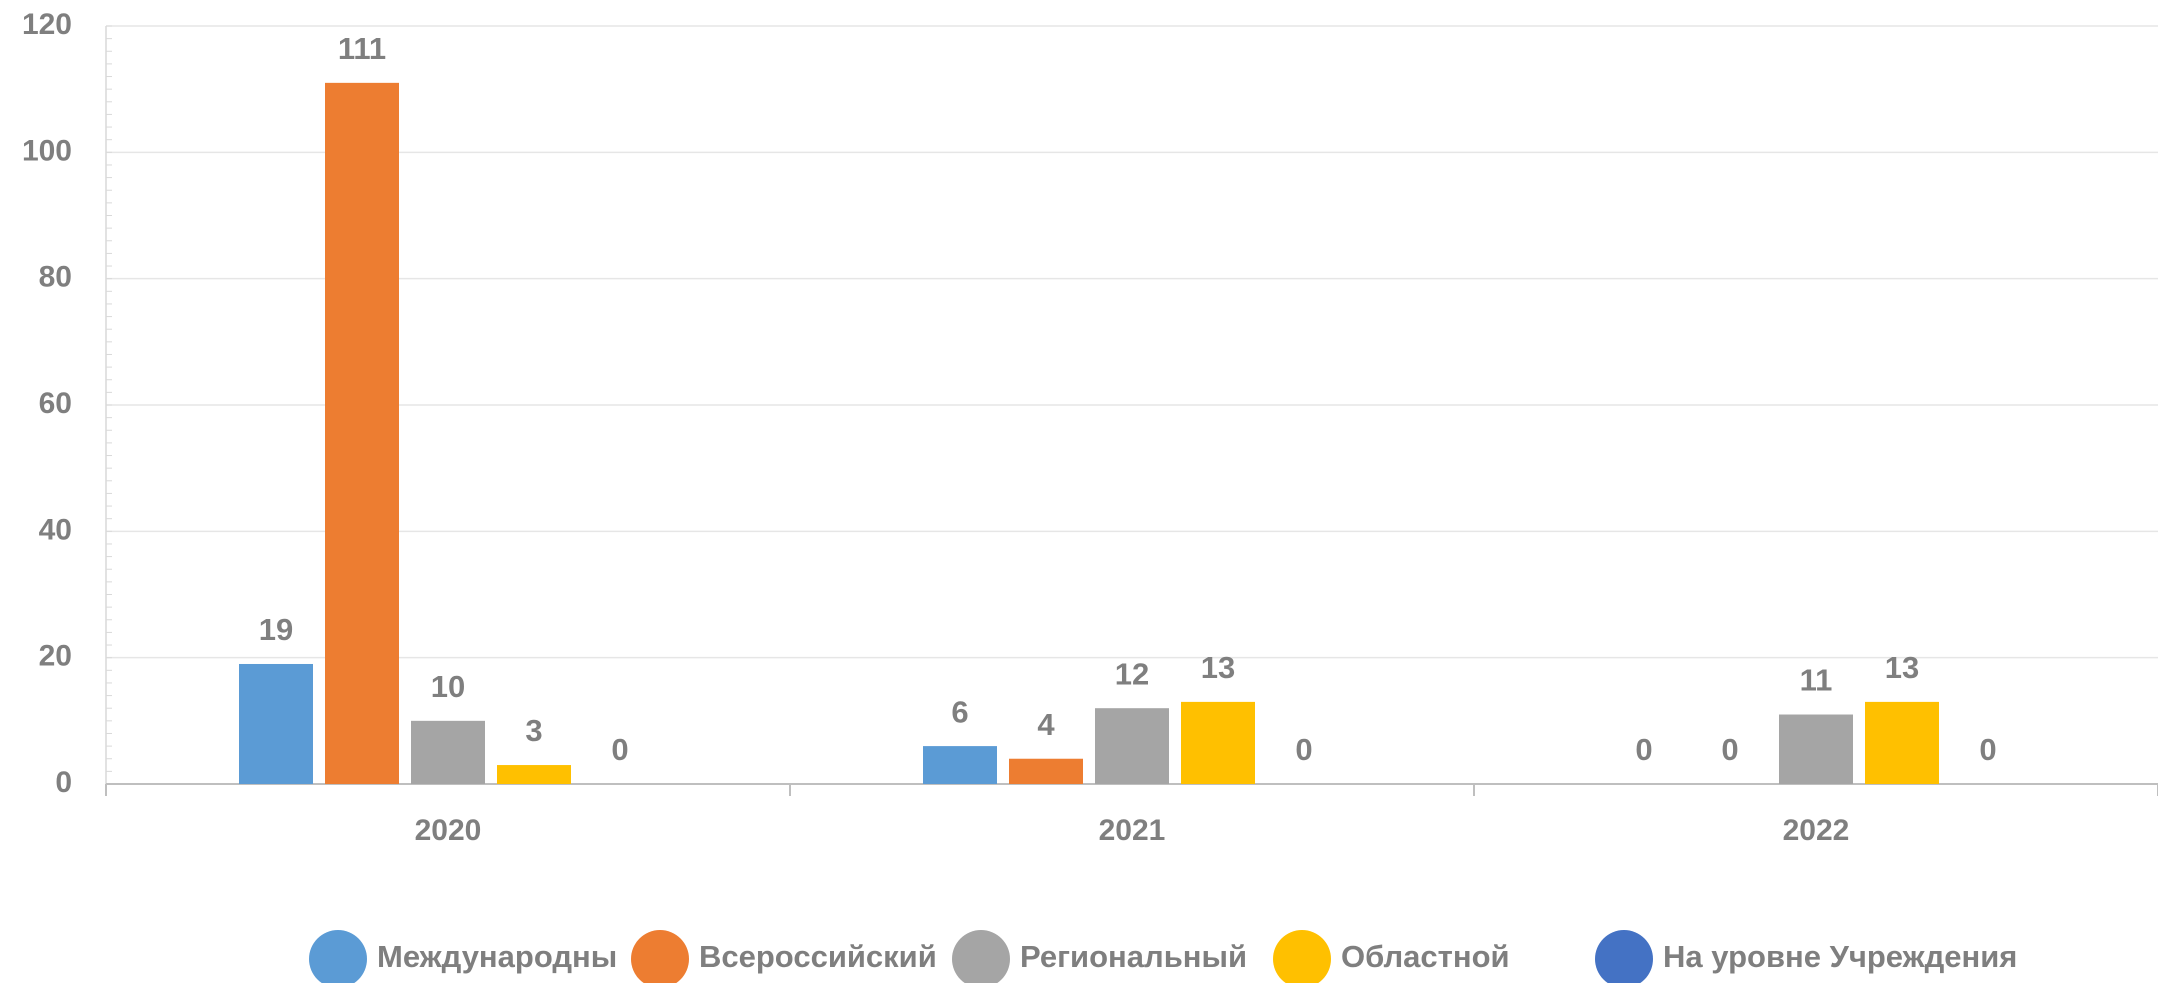 The width and height of the screenshot is (2158, 983). What do you see at coordinates (55, 529) in the screenshot?
I see `y-tick-label: 40` at bounding box center [55, 529].